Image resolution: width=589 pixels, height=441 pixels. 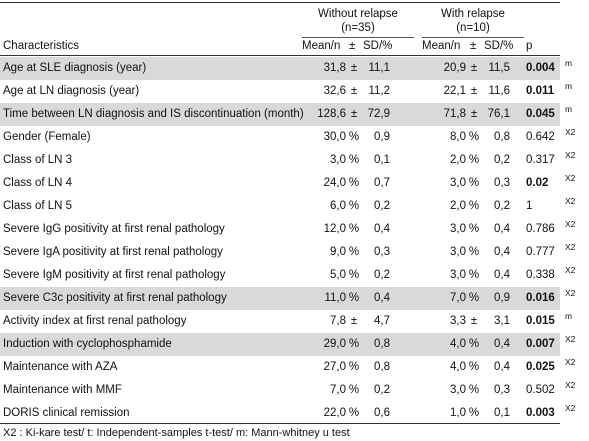 What do you see at coordinates (473, 28) in the screenshot?
I see `group2-n: (n=10)` at bounding box center [473, 28].